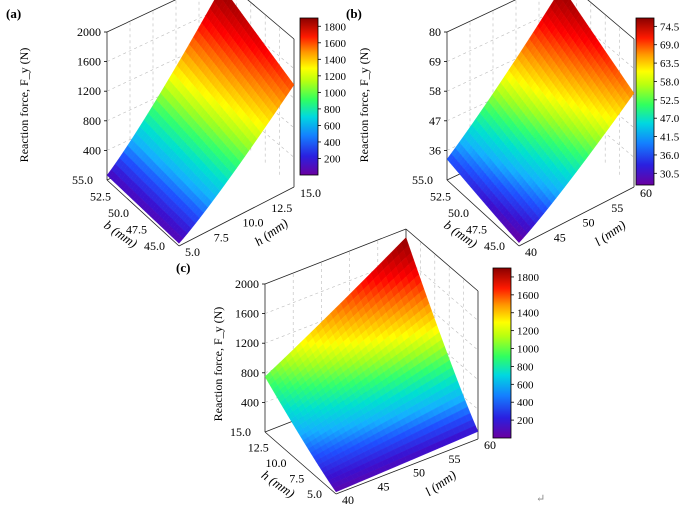 This screenshot has width=682, height=508. Describe the element at coordinates (258, 448) in the screenshot. I see `left-axis-tick-label: 12.5` at that location.